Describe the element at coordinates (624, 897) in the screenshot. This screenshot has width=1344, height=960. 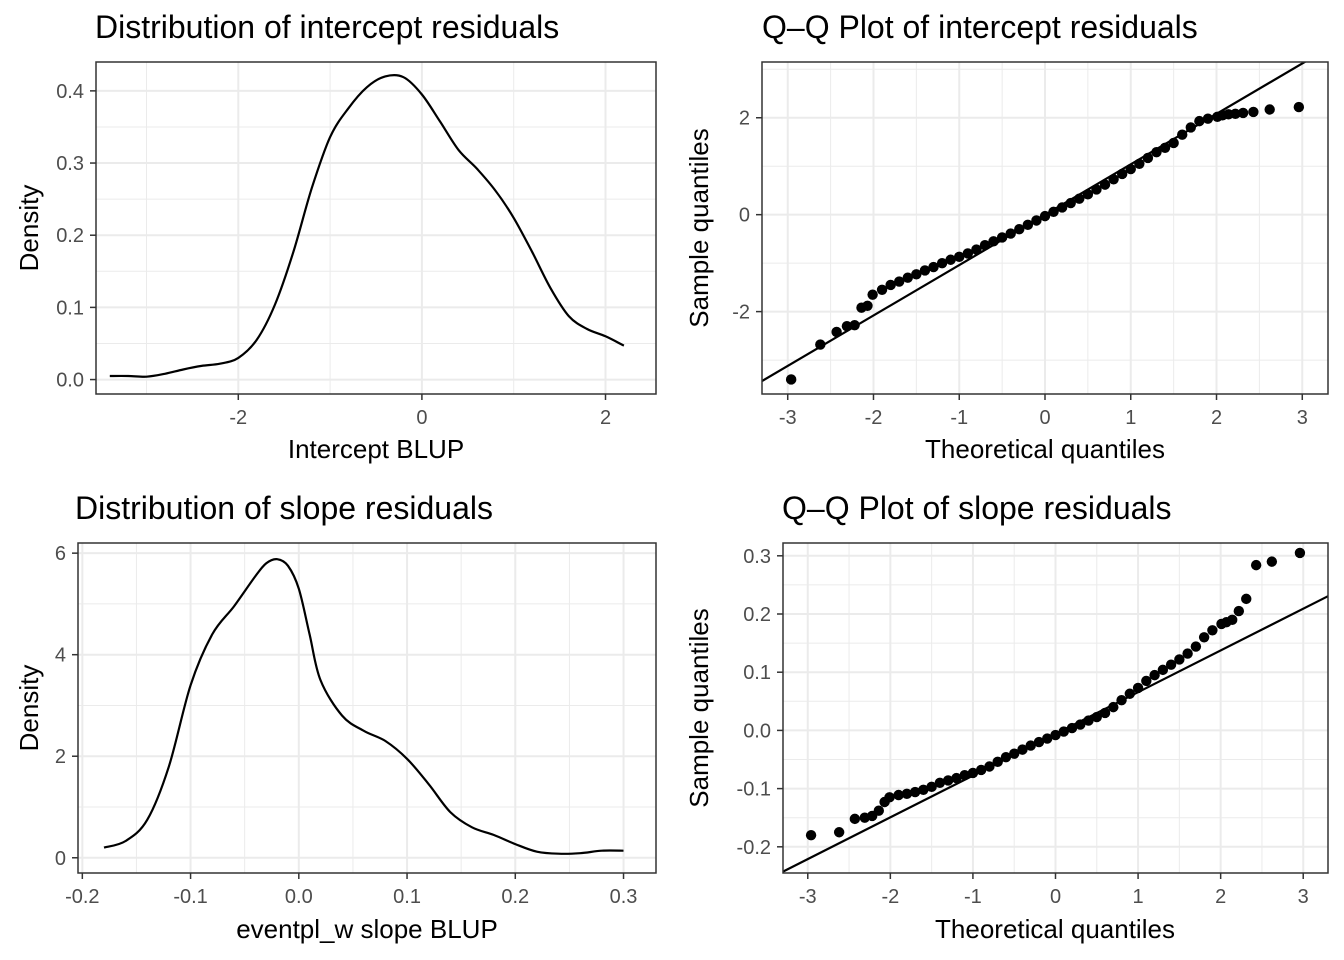
I see `x-tick-label: 0.3` at that location.